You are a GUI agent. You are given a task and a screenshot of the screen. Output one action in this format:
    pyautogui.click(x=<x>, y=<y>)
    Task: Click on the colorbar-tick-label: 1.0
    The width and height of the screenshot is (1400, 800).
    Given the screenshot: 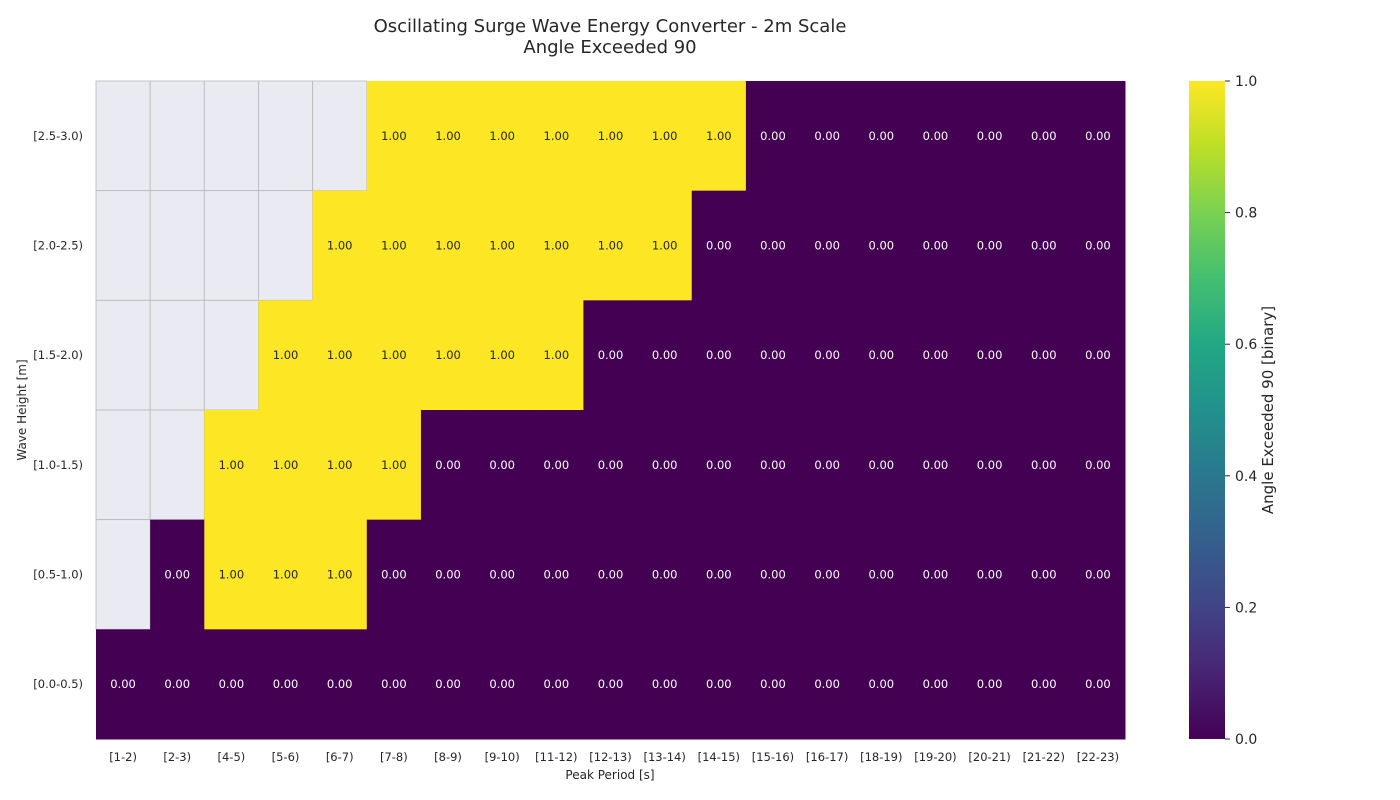 What is the action you would take?
    pyautogui.click(x=1246, y=82)
    